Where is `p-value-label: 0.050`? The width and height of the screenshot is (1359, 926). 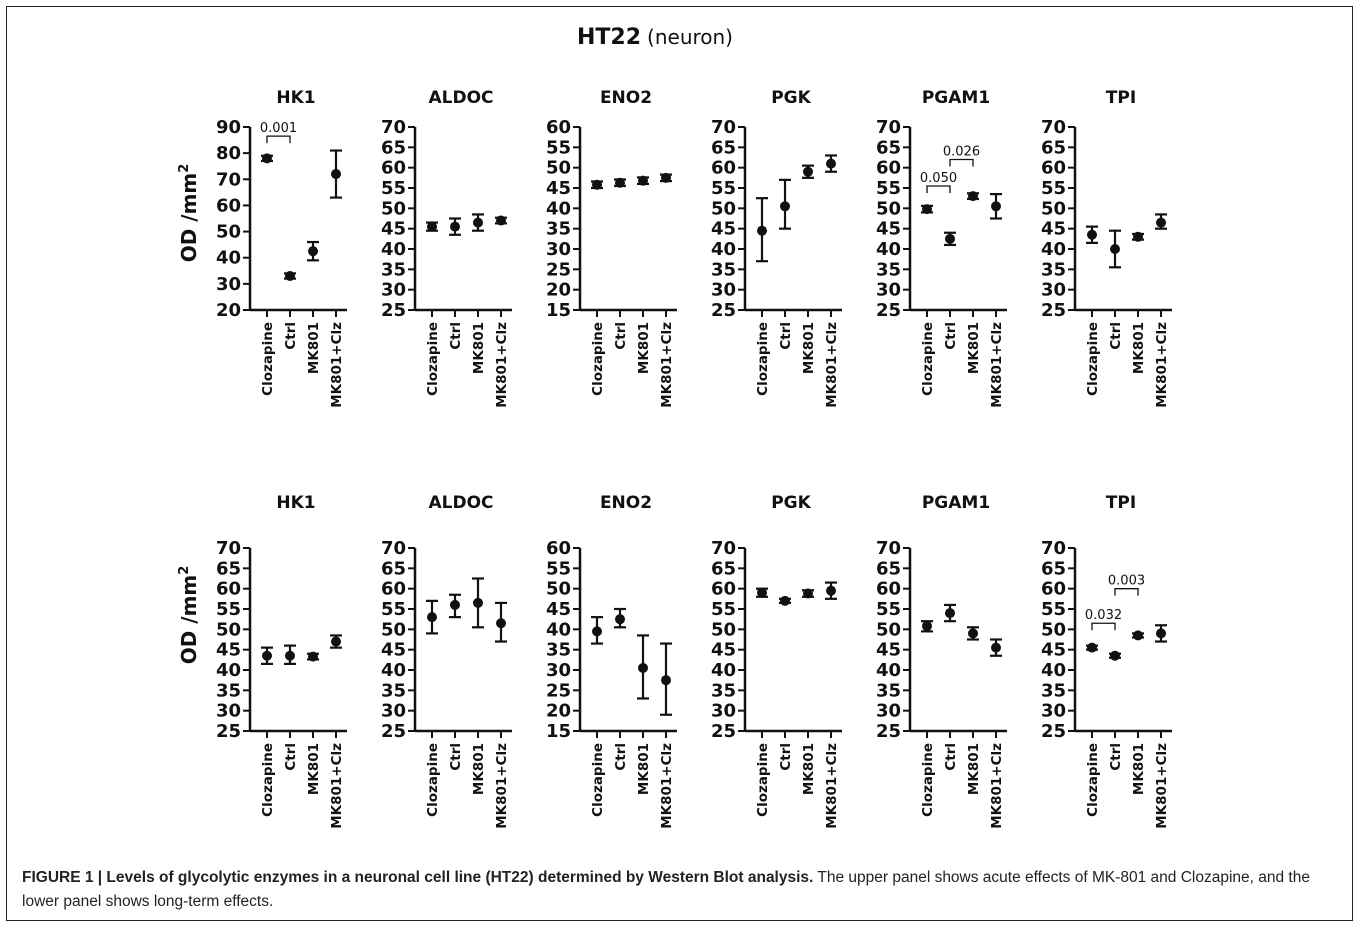 p-value-label: 0.050 is located at coordinates (938, 178).